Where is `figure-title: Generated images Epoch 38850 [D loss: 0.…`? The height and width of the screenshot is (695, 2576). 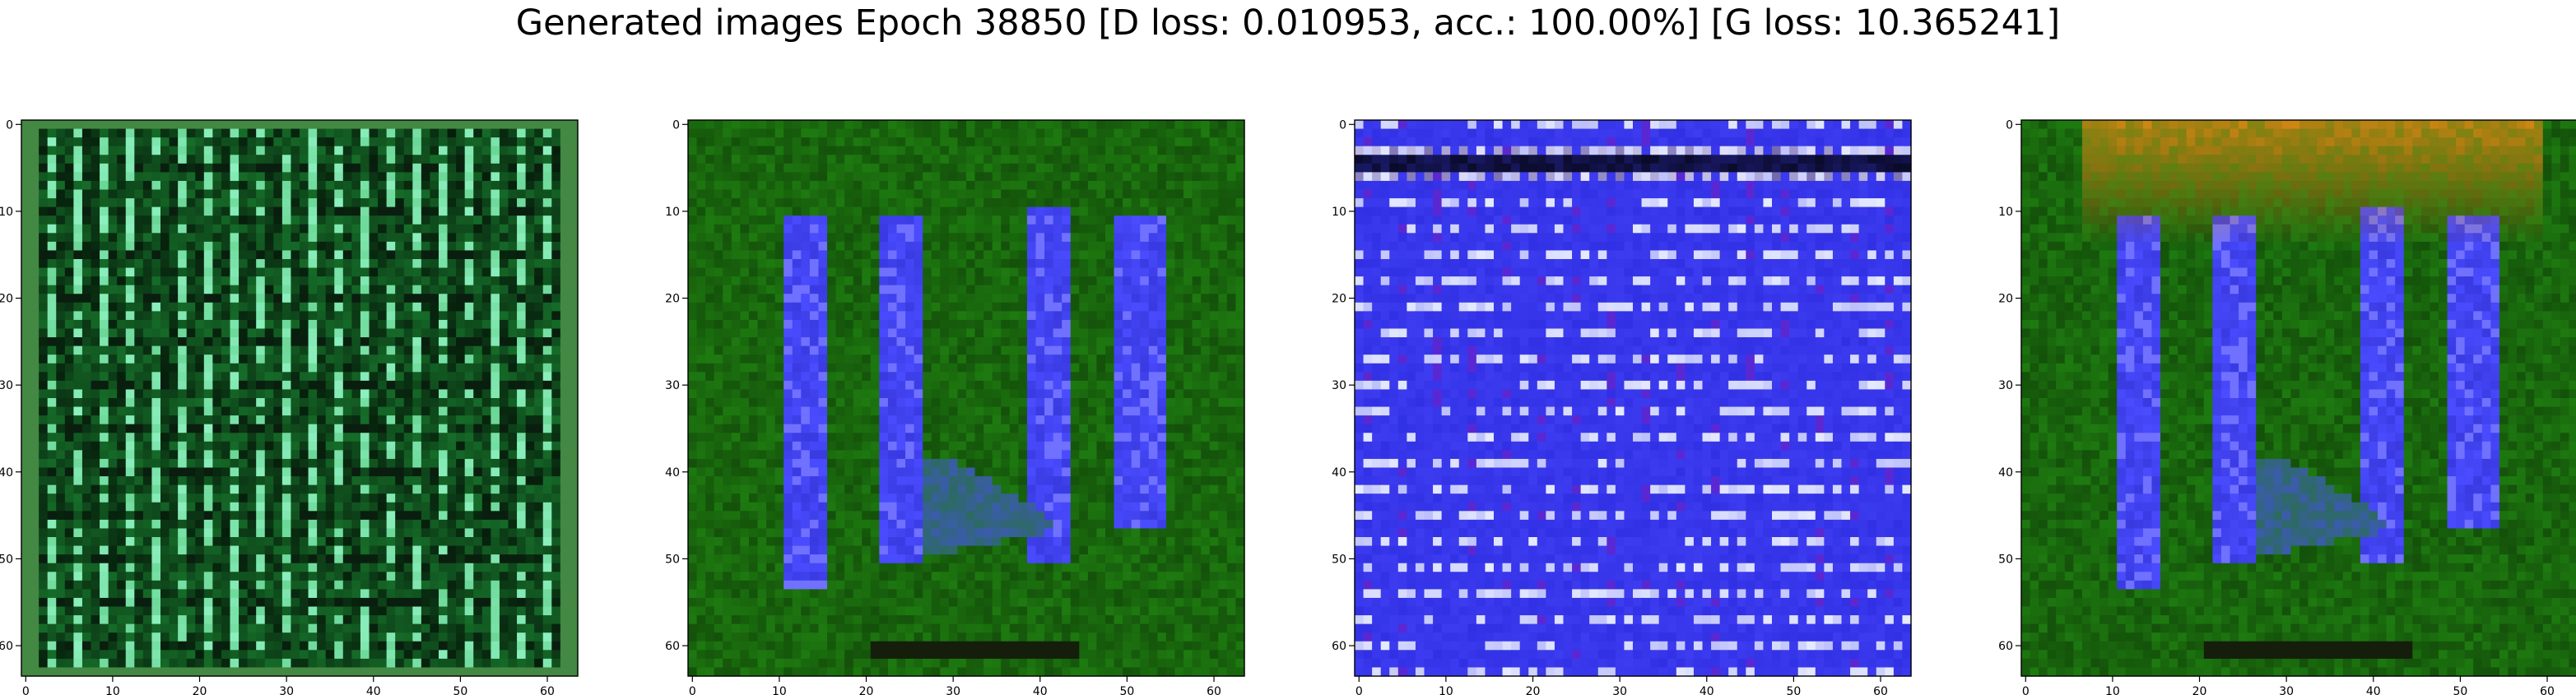
figure-title: Generated images Epoch 38850 [D loss: 0.… is located at coordinates (1288, 23).